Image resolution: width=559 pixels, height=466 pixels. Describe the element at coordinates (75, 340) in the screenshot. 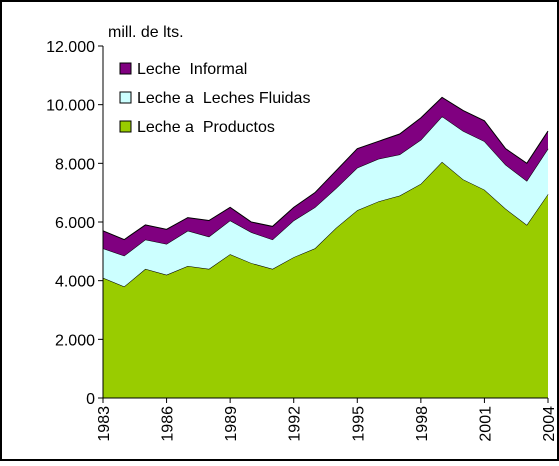

I see `y-tick-label: 2.000` at that location.